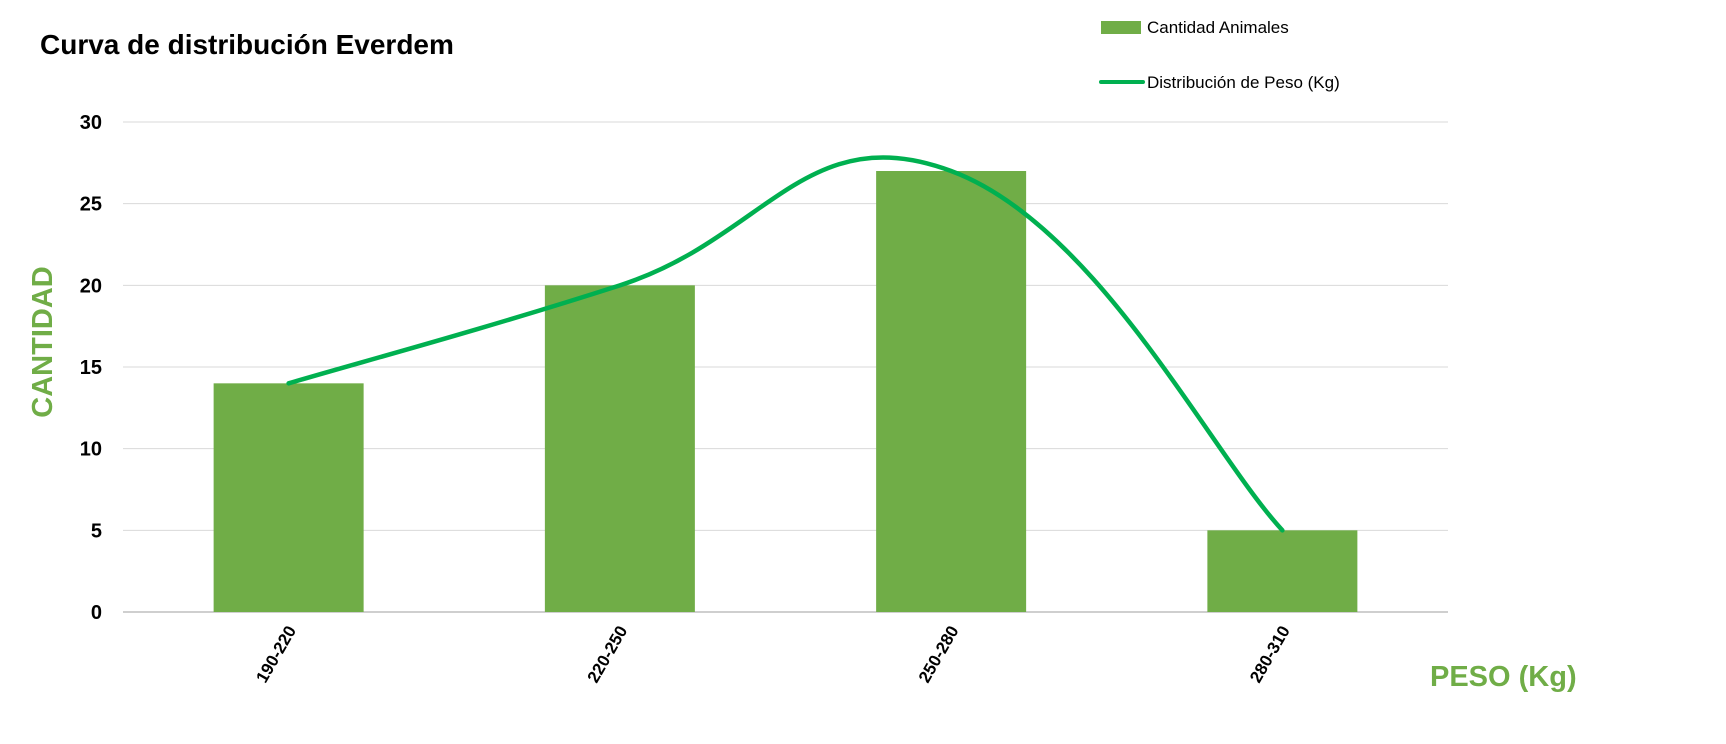  I want to click on x-axis-title: PESO (Kg), so click(1503, 677).